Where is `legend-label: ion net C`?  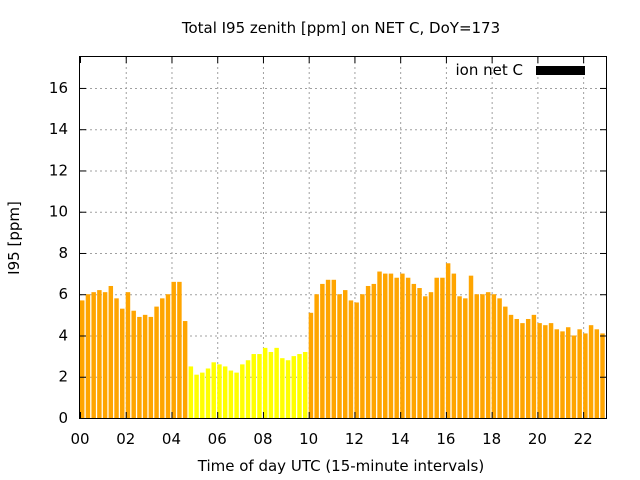
legend-label: ion net C is located at coordinates (489, 70).